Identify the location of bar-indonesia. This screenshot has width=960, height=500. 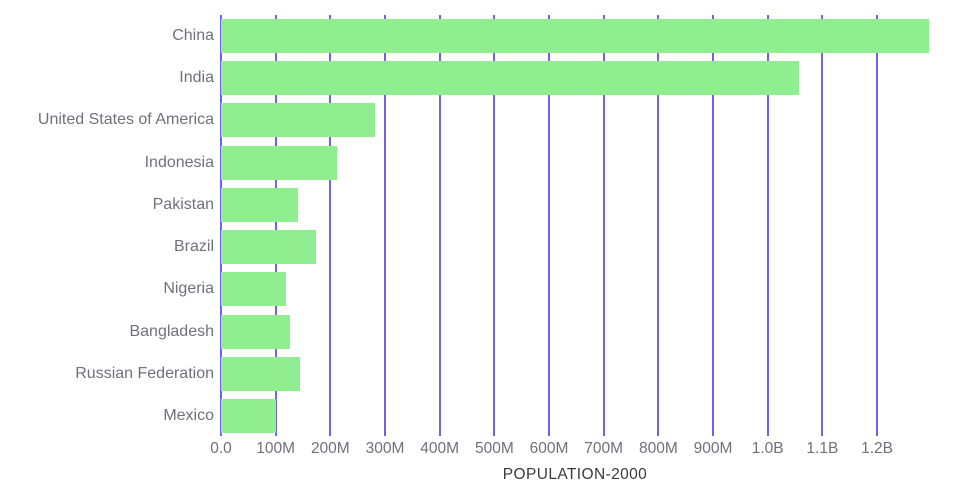
(279, 162).